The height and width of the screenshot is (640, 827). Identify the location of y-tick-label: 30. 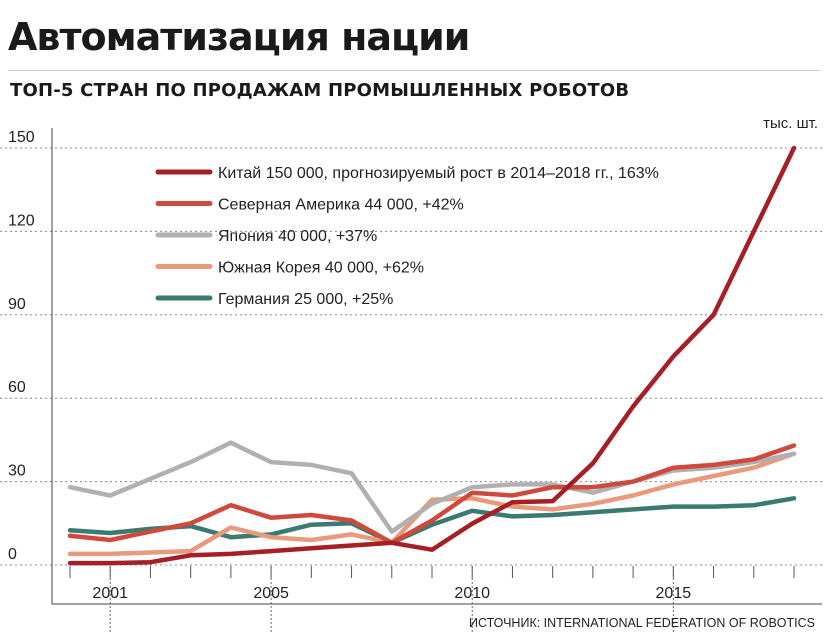
(17, 471).